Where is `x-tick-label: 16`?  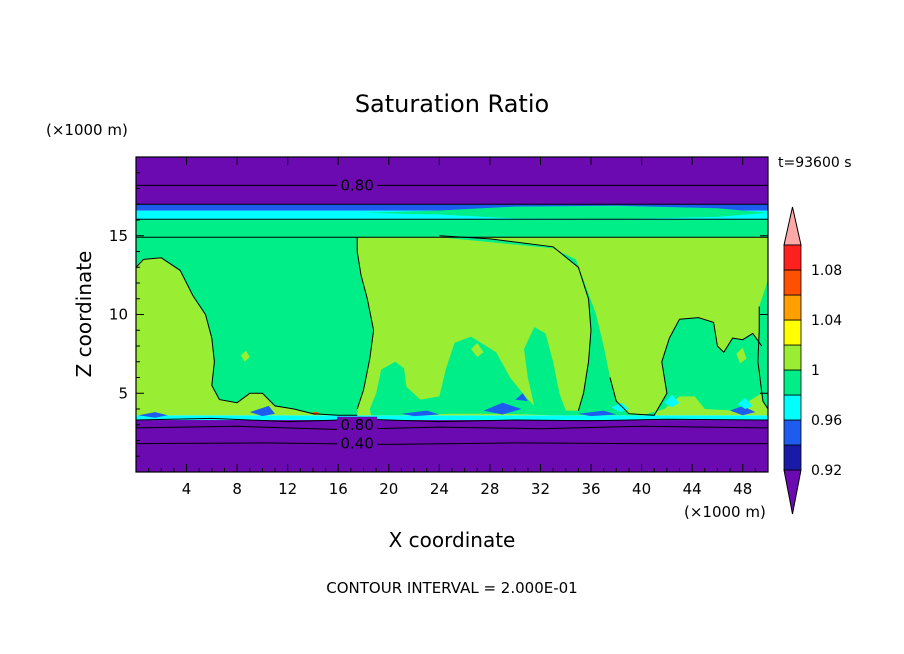 x-tick-label: 16 is located at coordinates (338, 489).